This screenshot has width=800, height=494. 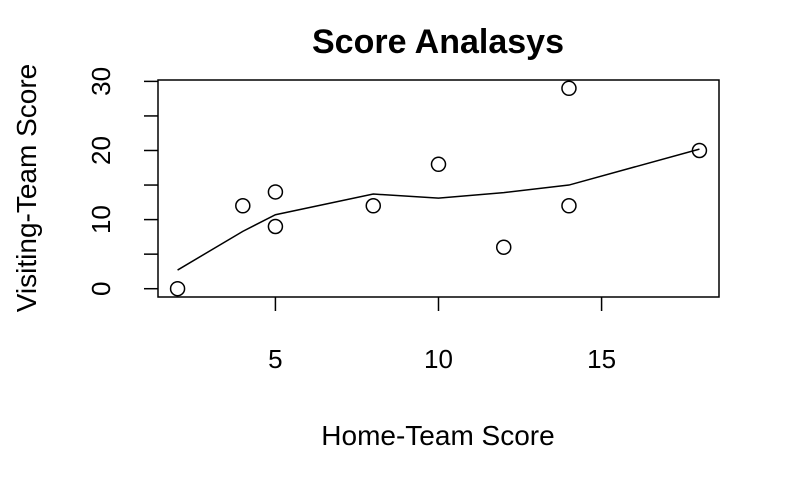 What do you see at coordinates (438, 42) in the screenshot?
I see `chart-title: Score Analasys` at bounding box center [438, 42].